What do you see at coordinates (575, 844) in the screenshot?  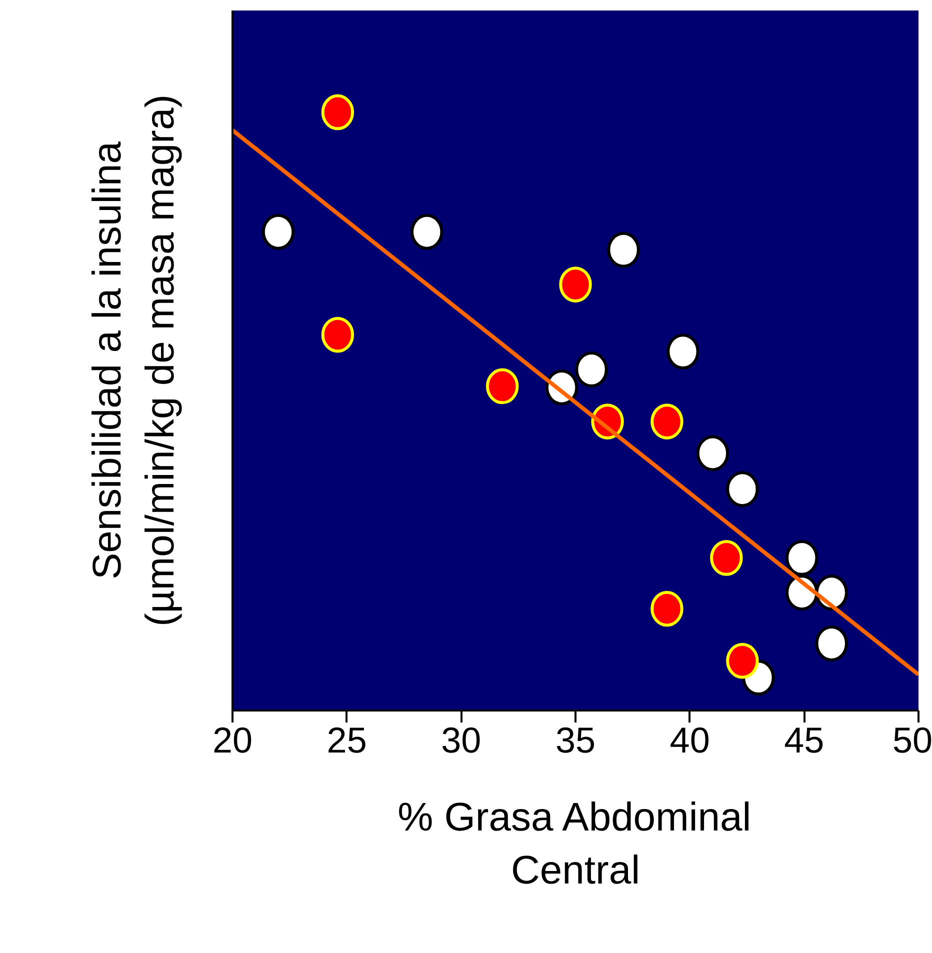 I see `x-axis-title: % Grasa Abdominal Central` at bounding box center [575, 844].